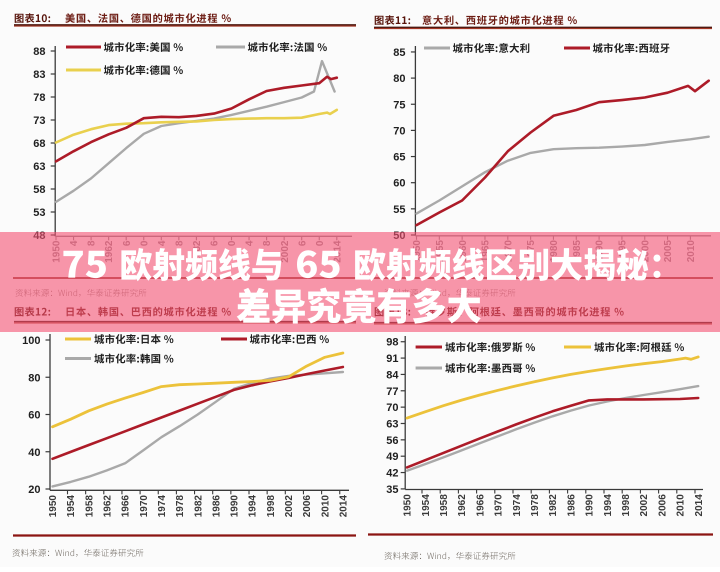  I want to click on svg-text: 58, so click(39, 190).